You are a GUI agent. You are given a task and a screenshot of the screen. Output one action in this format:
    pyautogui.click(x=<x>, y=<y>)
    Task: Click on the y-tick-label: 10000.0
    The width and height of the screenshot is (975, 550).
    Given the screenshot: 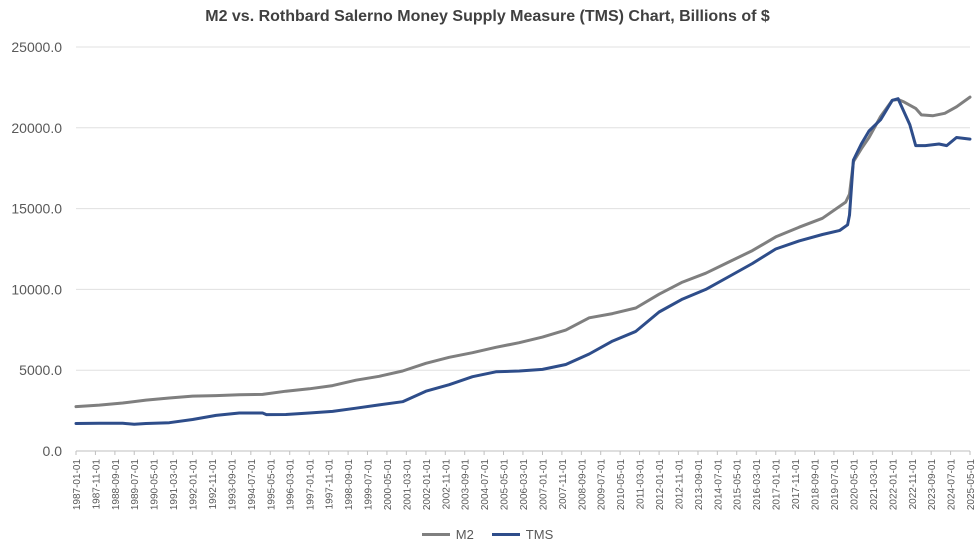 What is the action you would take?
    pyautogui.click(x=36, y=289)
    